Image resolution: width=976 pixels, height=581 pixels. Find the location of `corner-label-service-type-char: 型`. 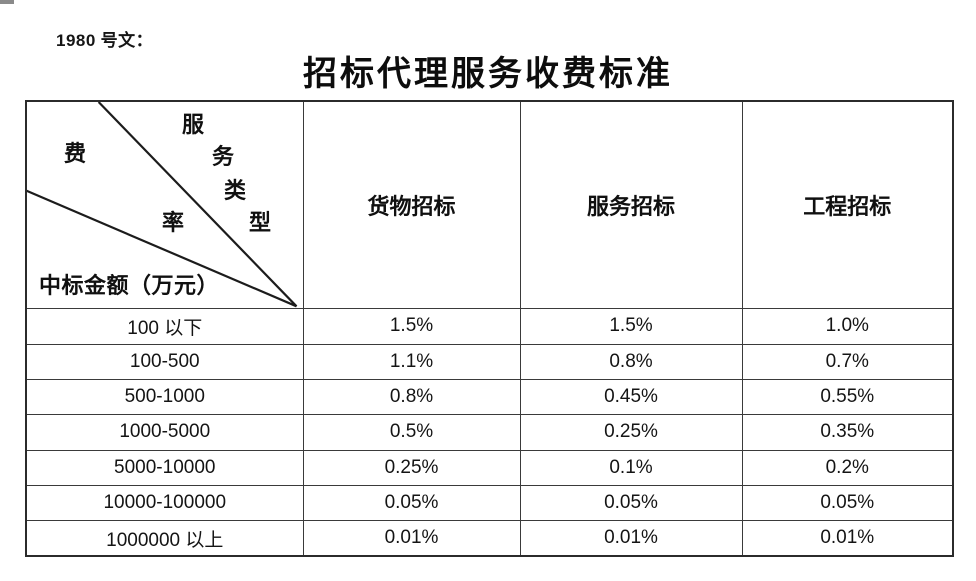

corner-label-service-type-char: 型 is located at coordinates (260, 222).